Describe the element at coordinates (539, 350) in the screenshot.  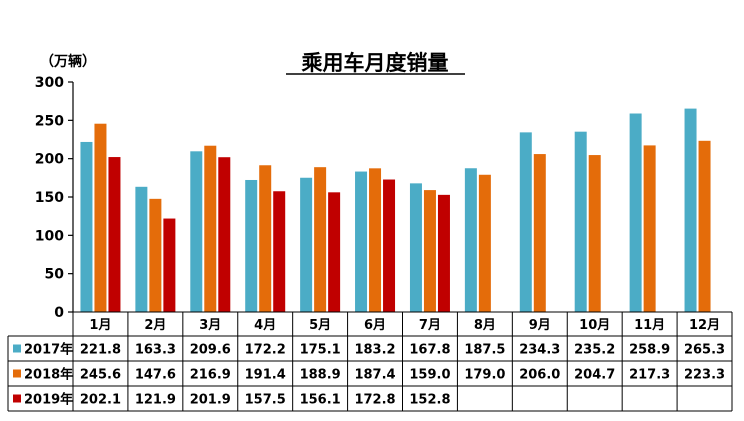
I see `data-label: 234.3` at that location.